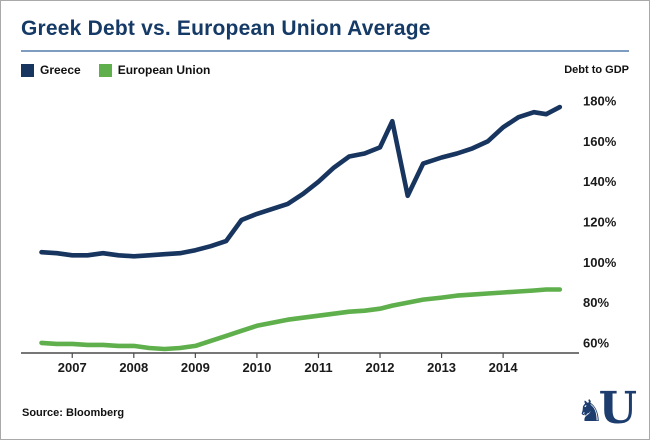  What do you see at coordinates (301, 319) in the screenshot?
I see `european-union-line` at bounding box center [301, 319].